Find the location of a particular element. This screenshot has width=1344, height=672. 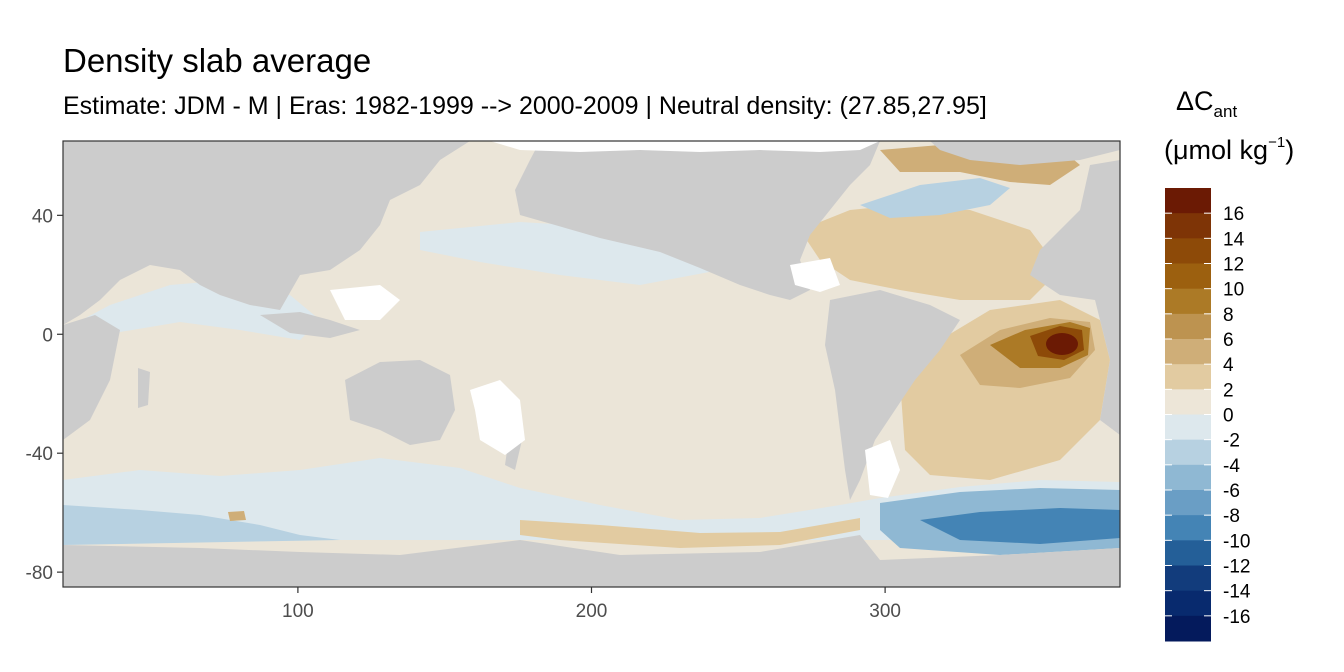

legend-label: 4 is located at coordinates (1228, 365).